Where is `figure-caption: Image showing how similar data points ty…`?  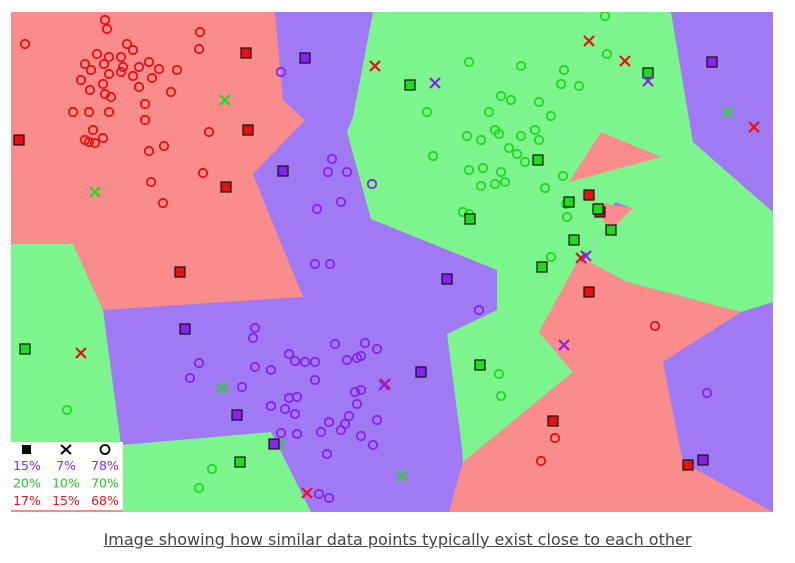 figure-caption: Image showing how similar data points ty… is located at coordinates (397, 539).